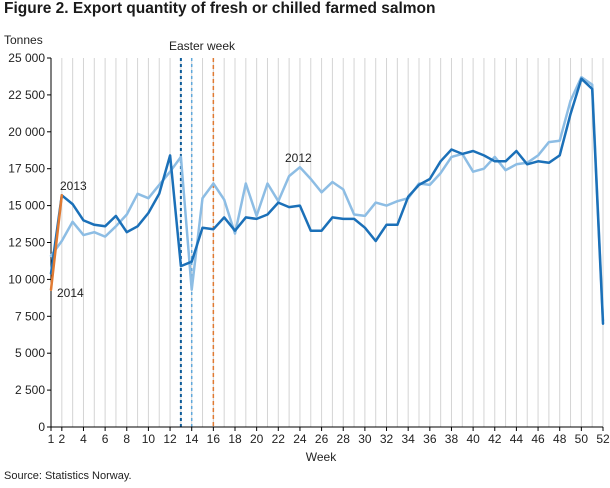 The image size is (610, 488). Describe the element at coordinates (603, 439) in the screenshot. I see `x-tick-label-52: 52` at that location.